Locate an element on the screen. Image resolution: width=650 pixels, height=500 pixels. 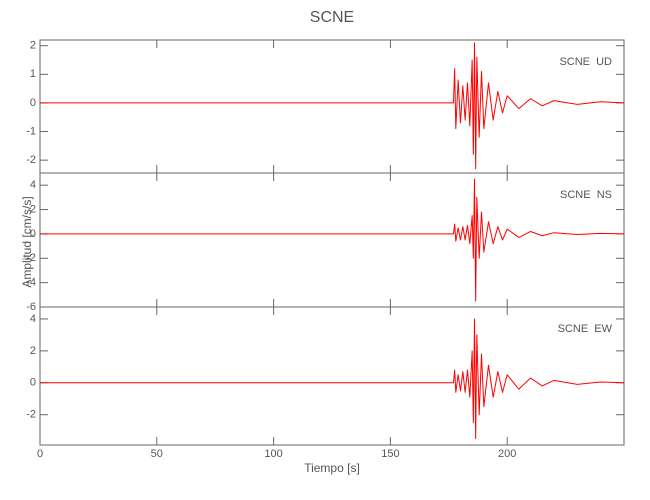
y-axis-label: Amplitud [cm/s/s] is located at coordinates (27, 241).